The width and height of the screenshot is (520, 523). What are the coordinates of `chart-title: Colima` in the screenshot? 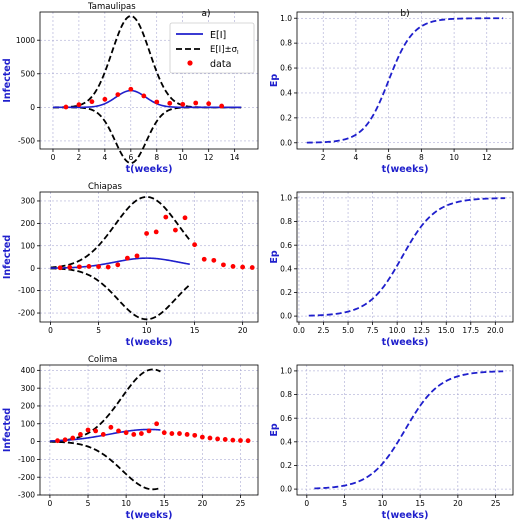 It's located at (102, 360).